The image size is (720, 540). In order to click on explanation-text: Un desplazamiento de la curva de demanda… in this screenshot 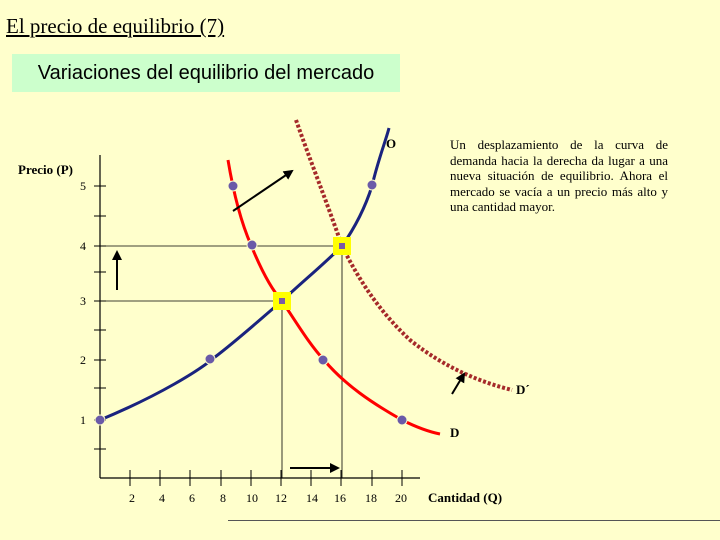, I will do `click(559, 175)`.